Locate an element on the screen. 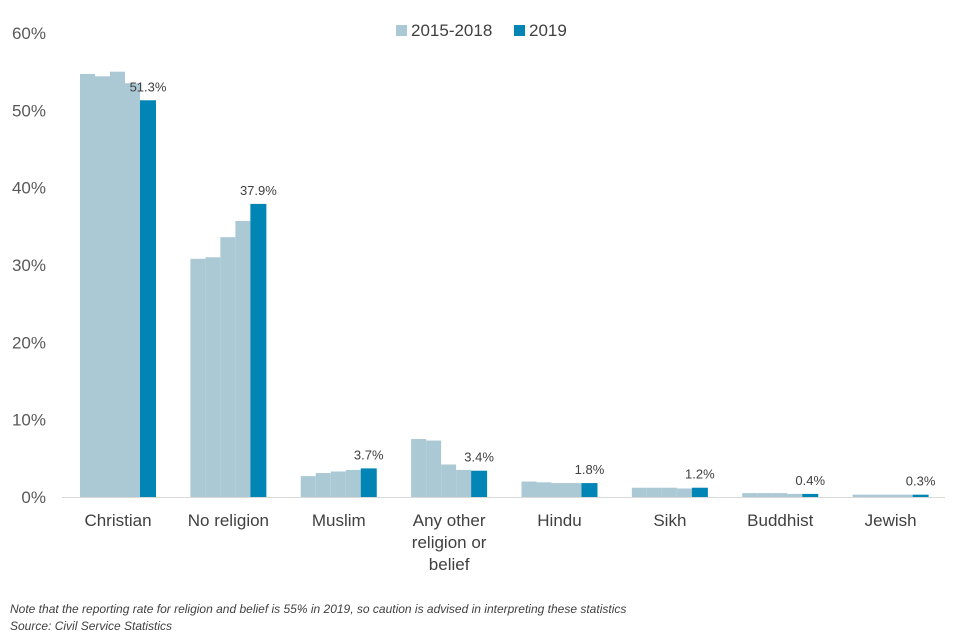 The width and height of the screenshot is (960, 640). legend-swatch-history is located at coordinates (401, 30).